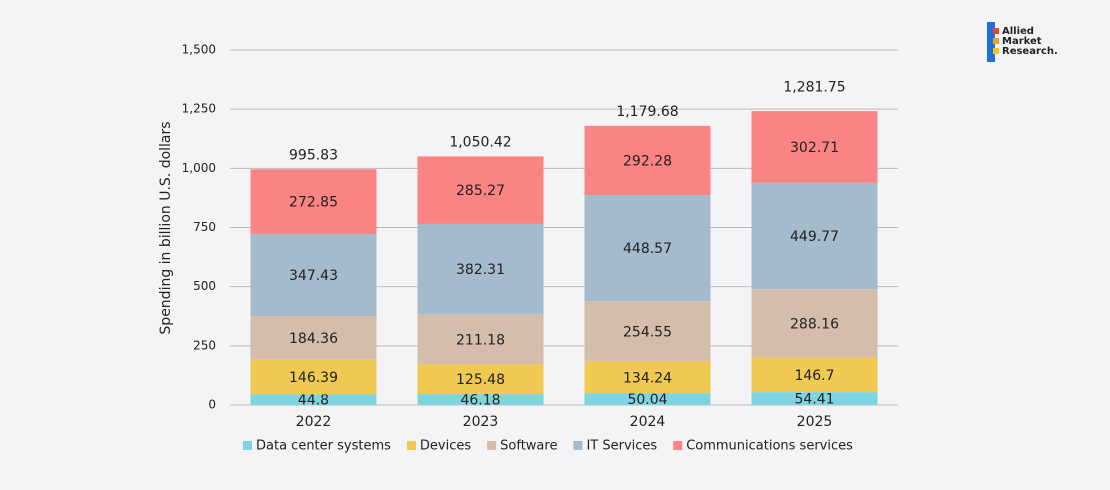 The height and width of the screenshot is (490, 1110). I want to click on data-label: 347.43, so click(313, 276).